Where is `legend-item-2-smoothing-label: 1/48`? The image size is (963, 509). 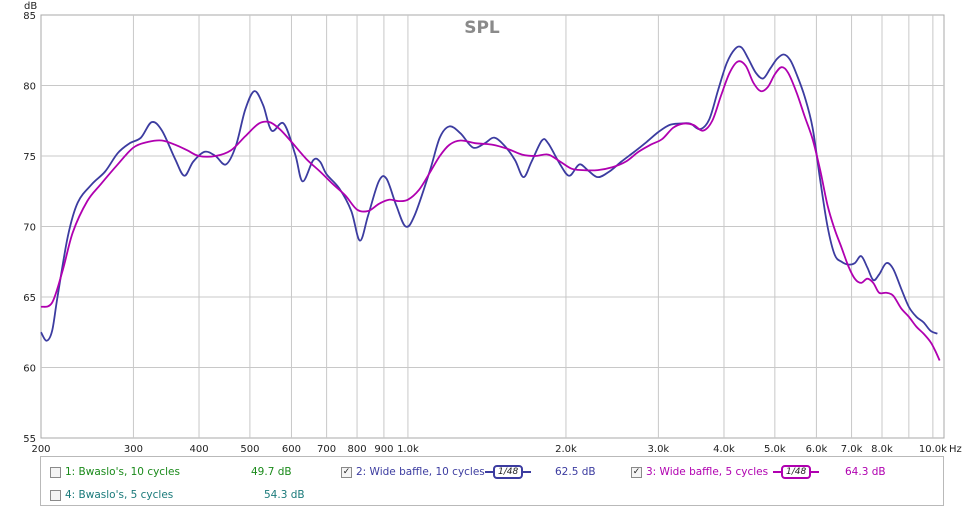
legend-item-2-smoothing-label: 1/48 is located at coordinates (508, 472).